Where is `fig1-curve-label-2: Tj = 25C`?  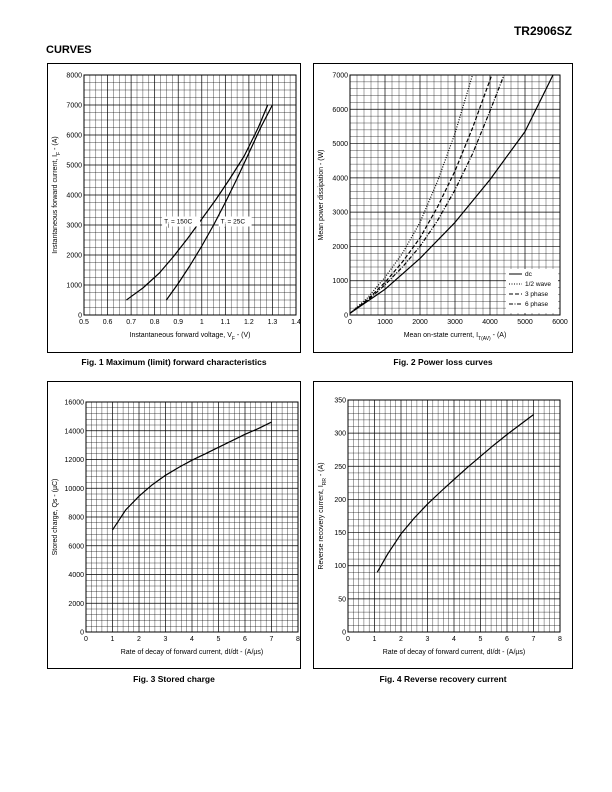 fig1-curve-label-2: Tj = 25C is located at coordinates (233, 224).